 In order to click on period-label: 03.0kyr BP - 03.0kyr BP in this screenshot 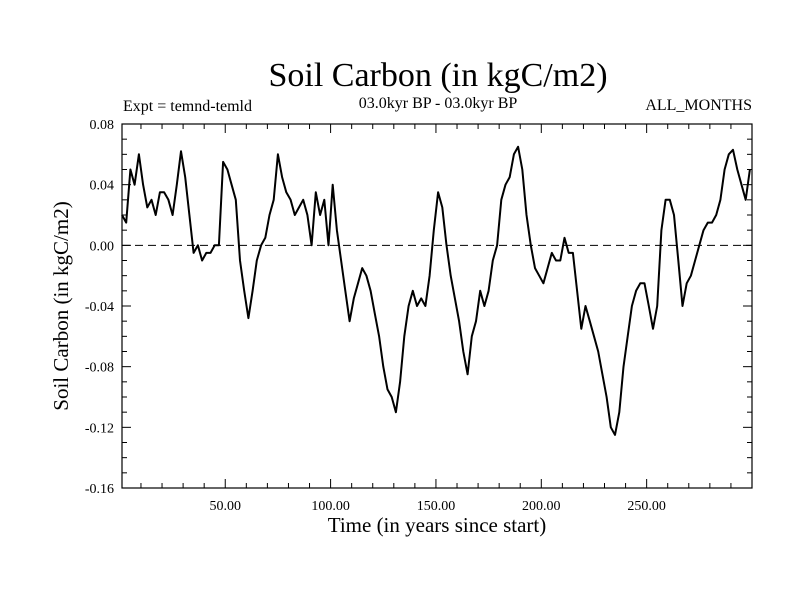, I will do `click(438, 103)`.